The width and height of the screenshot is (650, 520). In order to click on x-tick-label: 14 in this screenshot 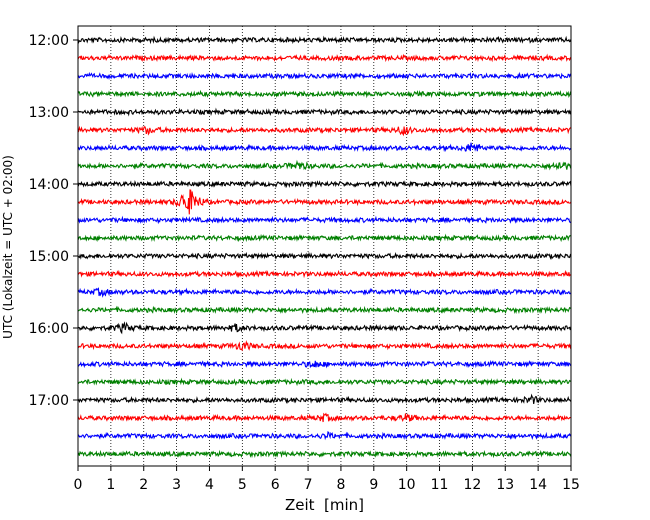, I will do `click(538, 485)`.